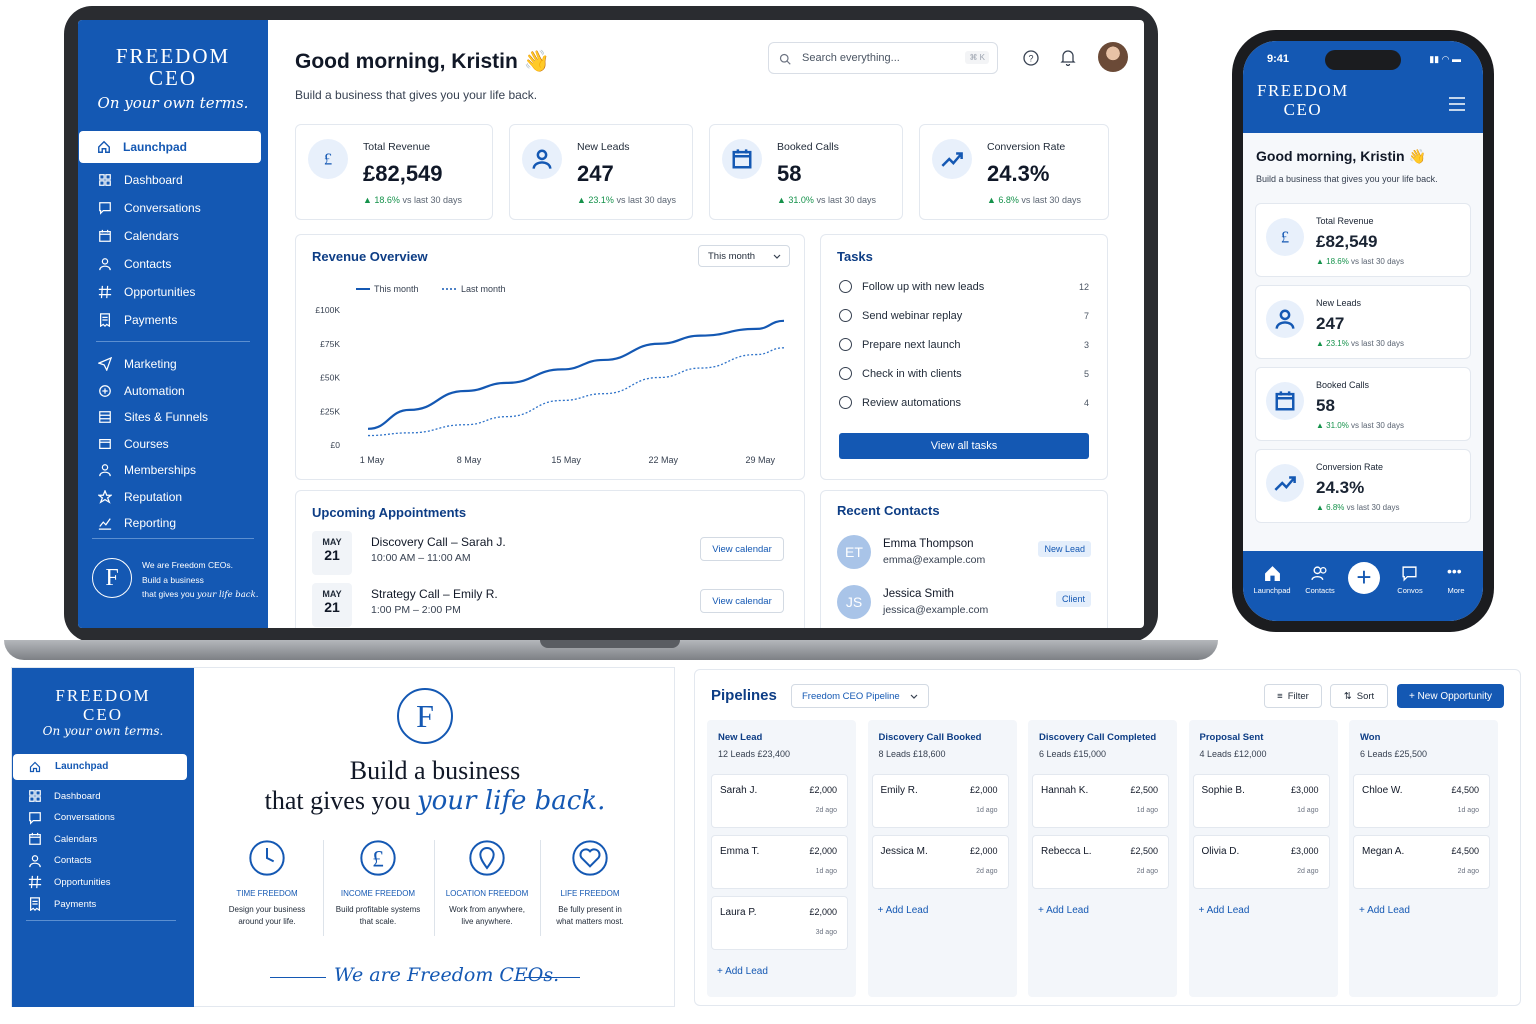 The image size is (1536, 1024). I want to click on range-select: This month, so click(744, 256).